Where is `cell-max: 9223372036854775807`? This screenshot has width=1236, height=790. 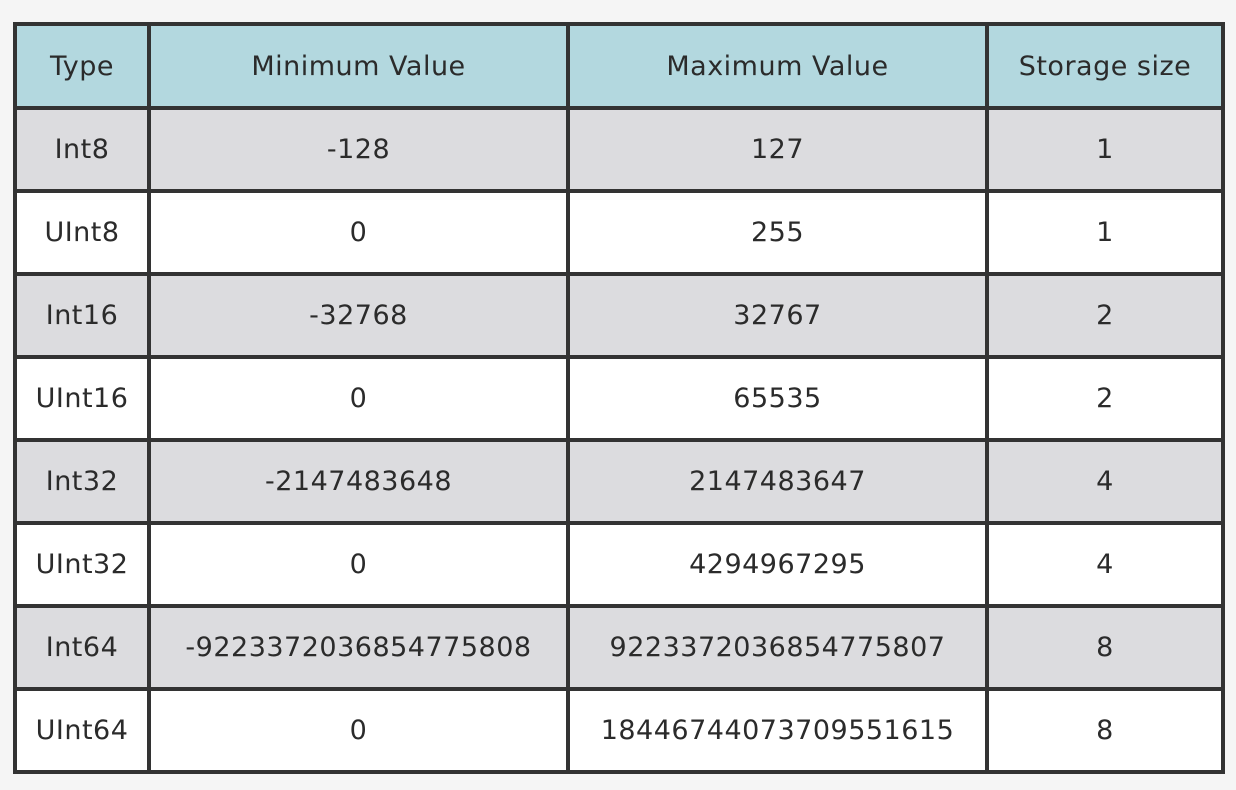
cell-max: 9223372036854775807 is located at coordinates (777, 647).